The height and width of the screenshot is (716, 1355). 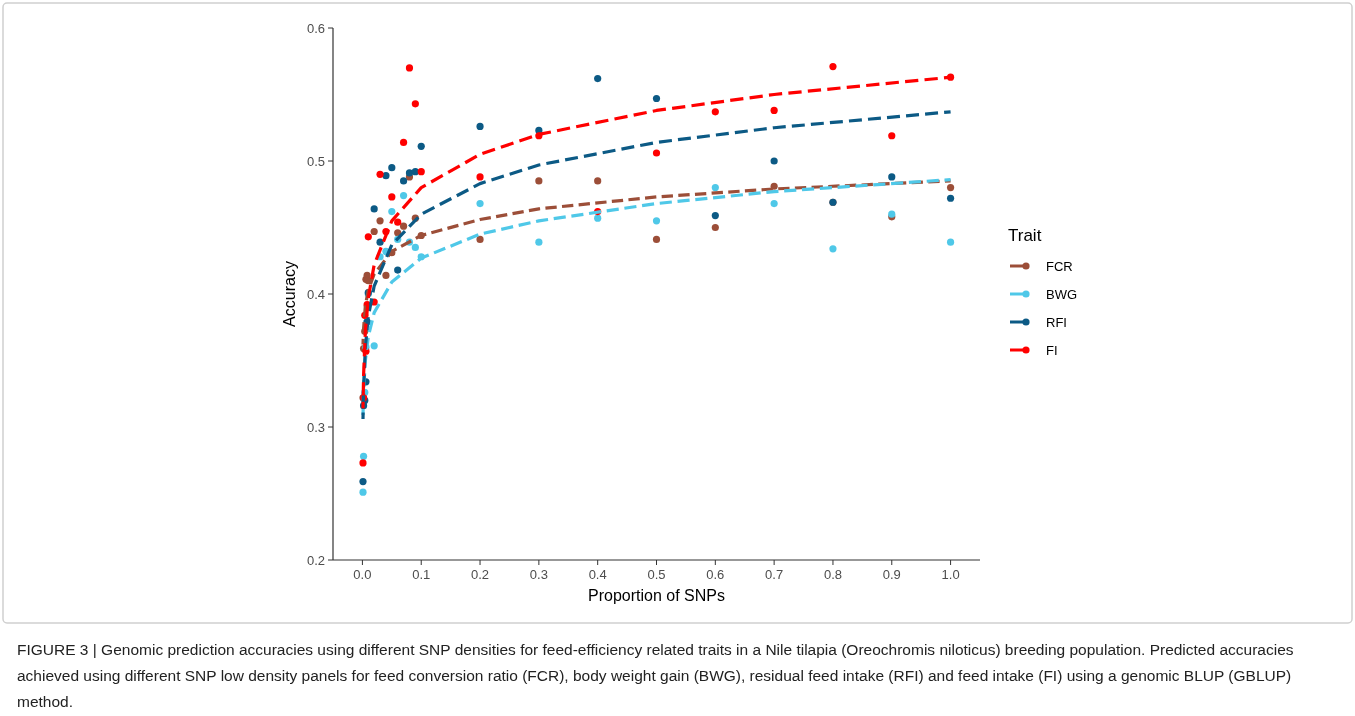 I want to click on legend-label: FI, so click(x=1052, y=350).